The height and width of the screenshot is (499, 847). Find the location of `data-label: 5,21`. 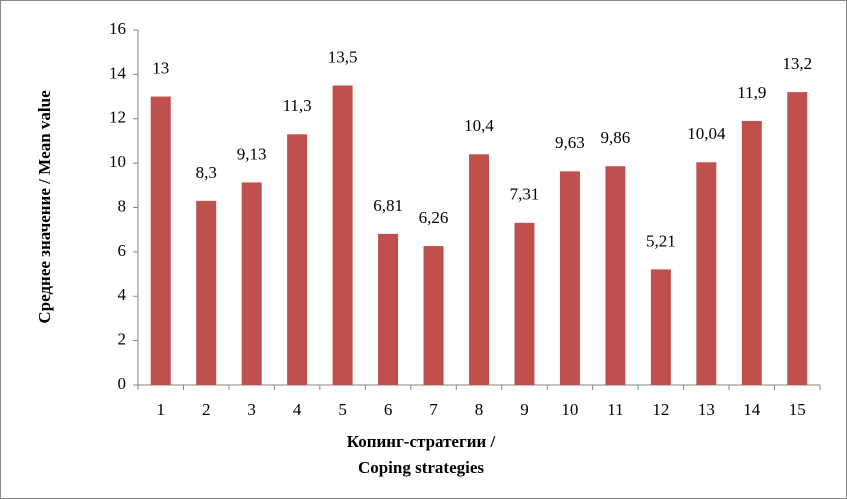

data-label: 5,21 is located at coordinates (661, 240).